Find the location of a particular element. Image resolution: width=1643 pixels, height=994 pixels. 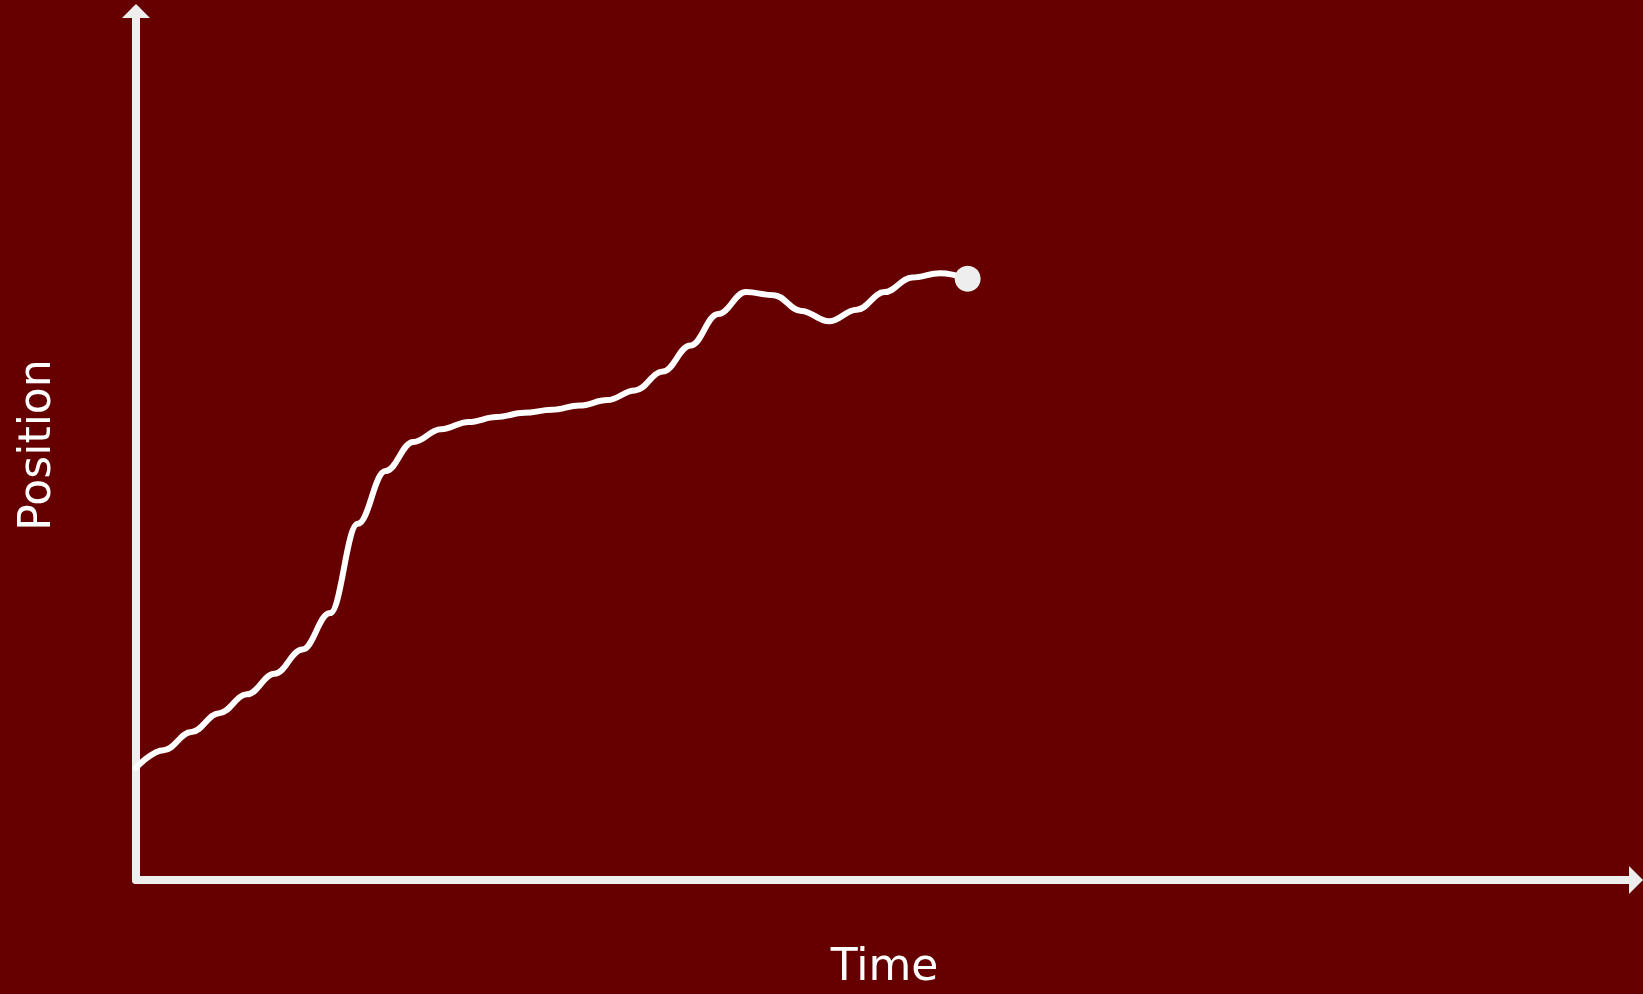

y-axis-title: Position is located at coordinates (34, 445).